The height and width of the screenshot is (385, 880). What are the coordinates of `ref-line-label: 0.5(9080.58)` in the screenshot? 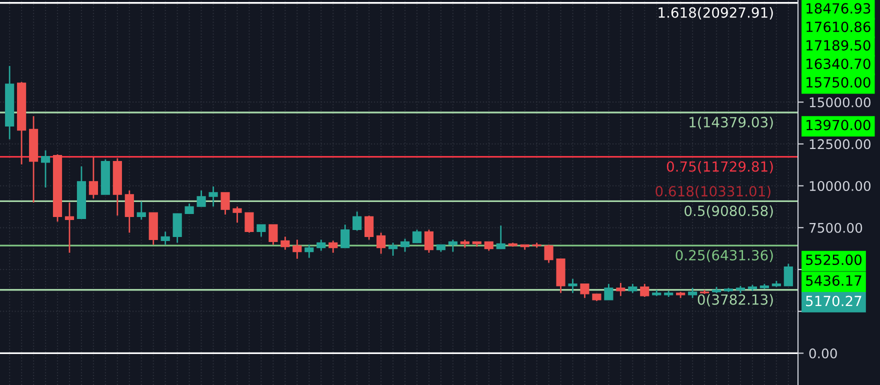 It's located at (728, 211).